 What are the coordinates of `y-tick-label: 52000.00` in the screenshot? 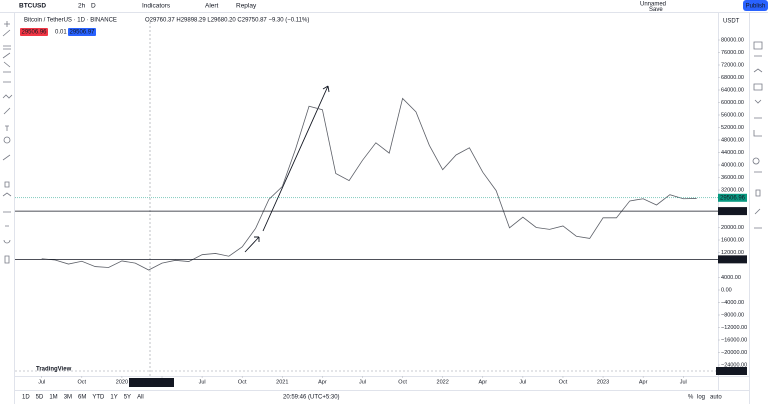 It's located at (732, 128).